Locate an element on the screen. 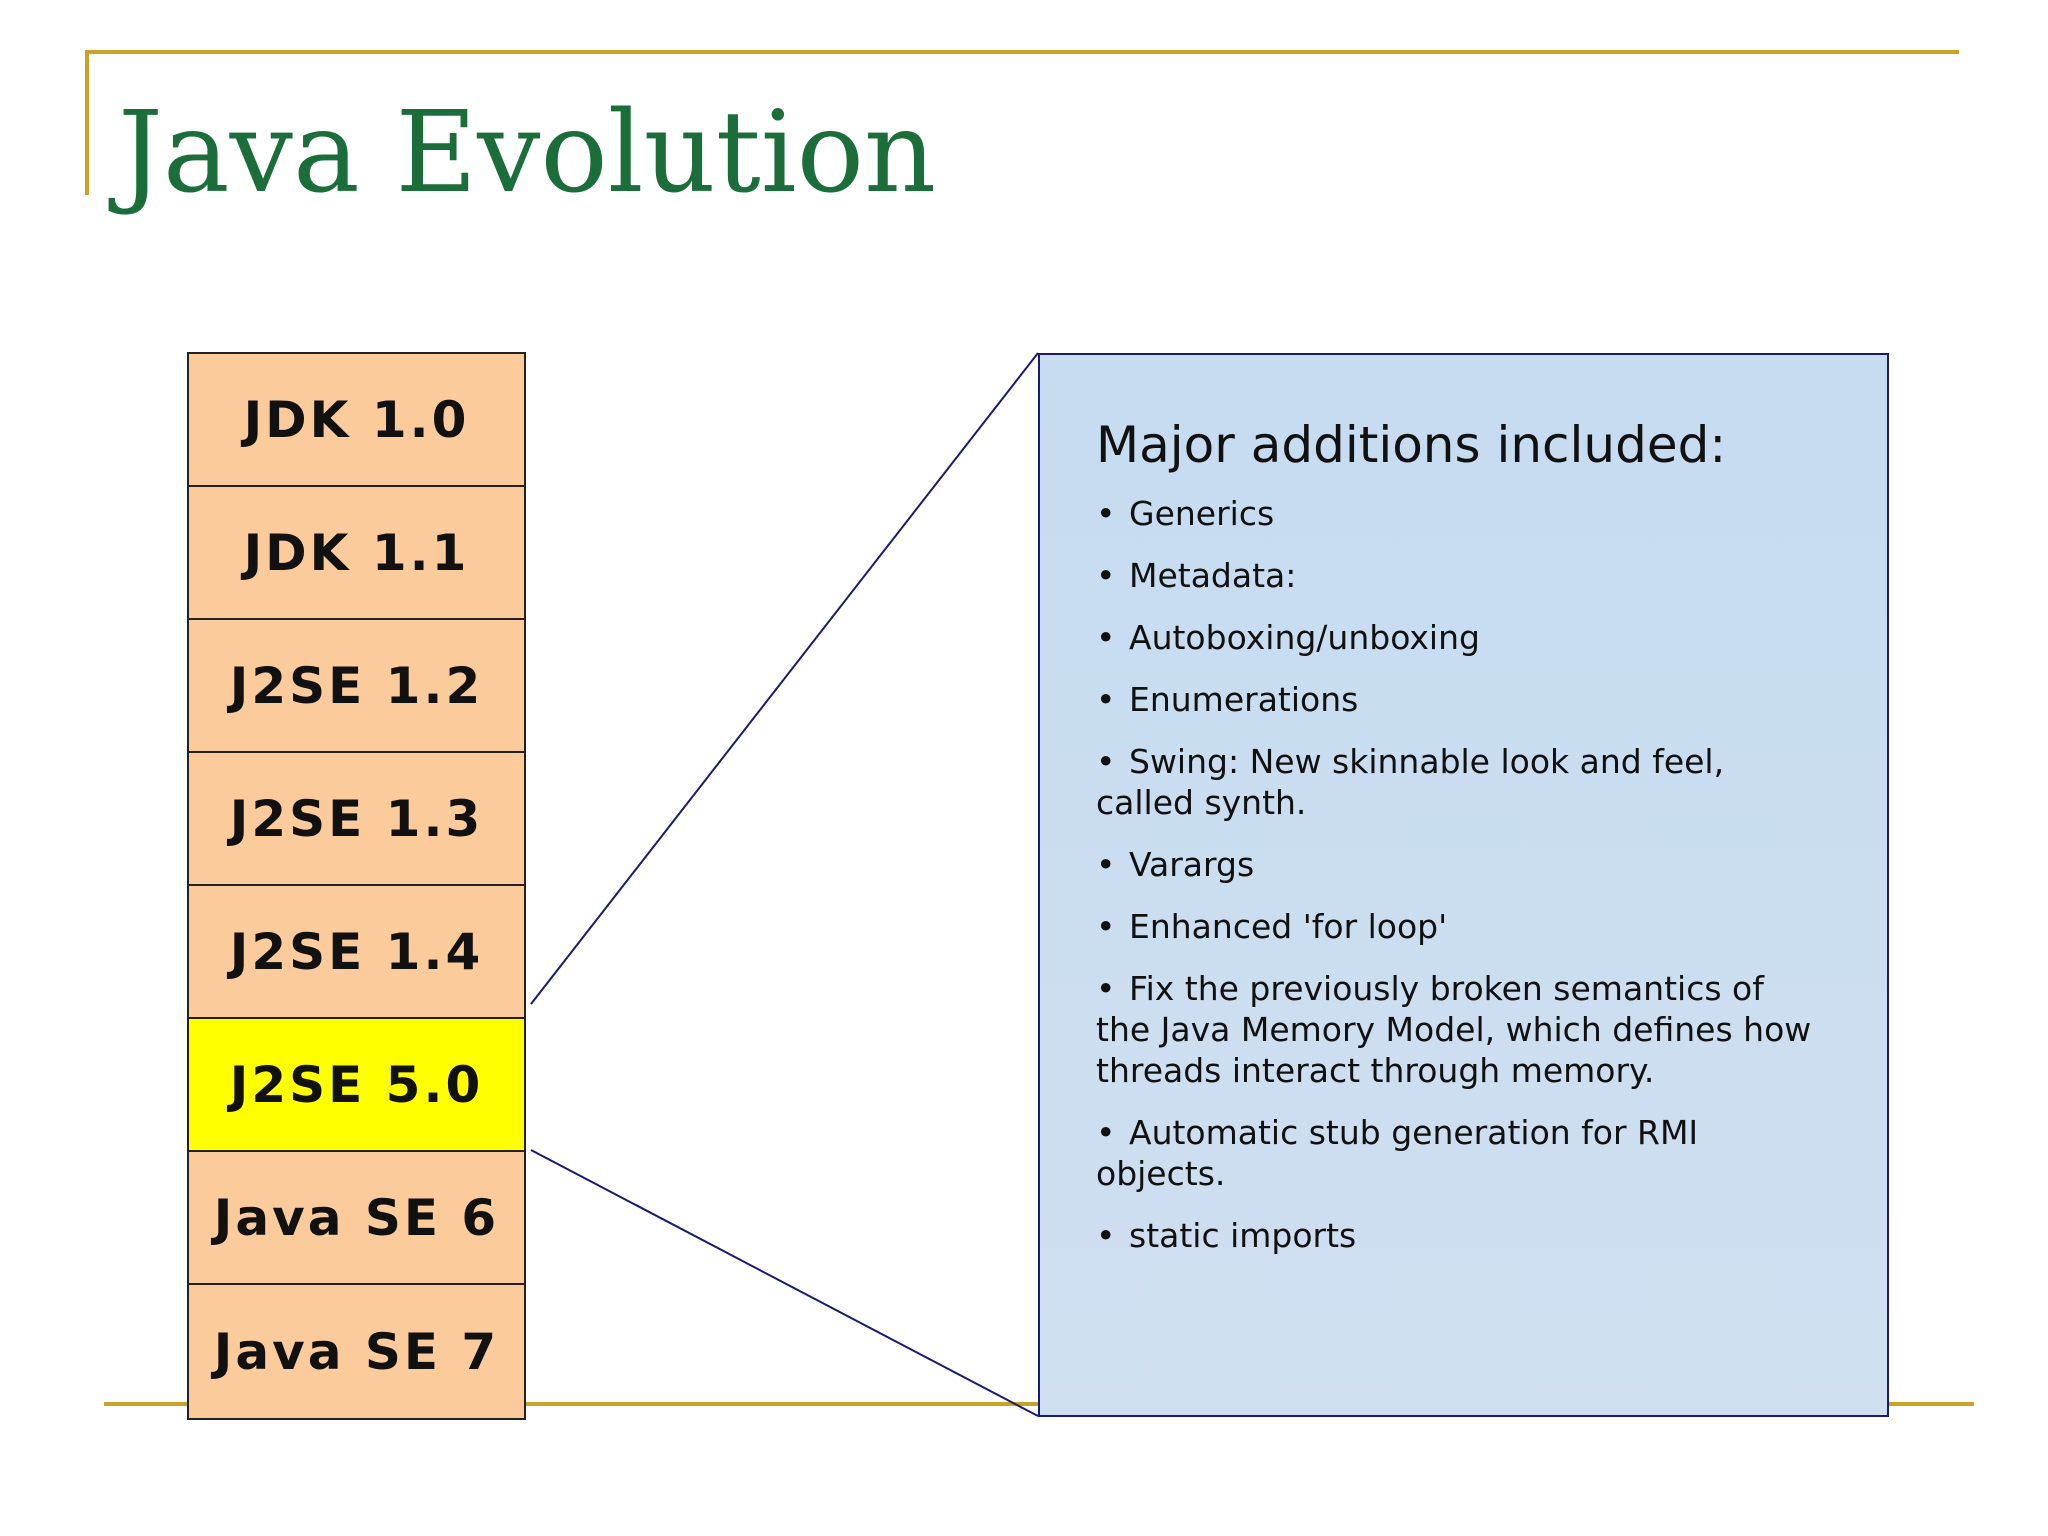  version-cell: JDK 1.1 is located at coordinates (356, 553).